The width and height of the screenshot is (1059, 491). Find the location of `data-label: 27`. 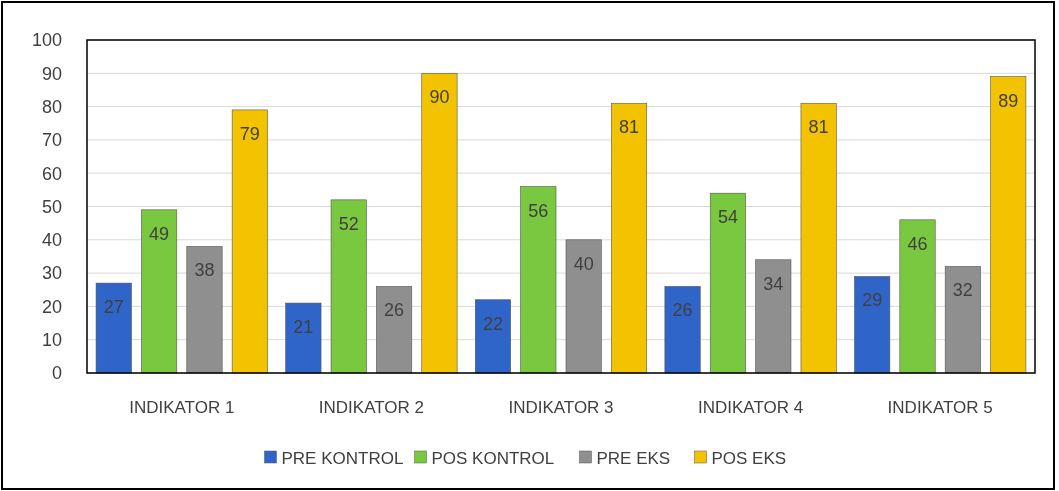

data-label: 27 is located at coordinates (113, 307).